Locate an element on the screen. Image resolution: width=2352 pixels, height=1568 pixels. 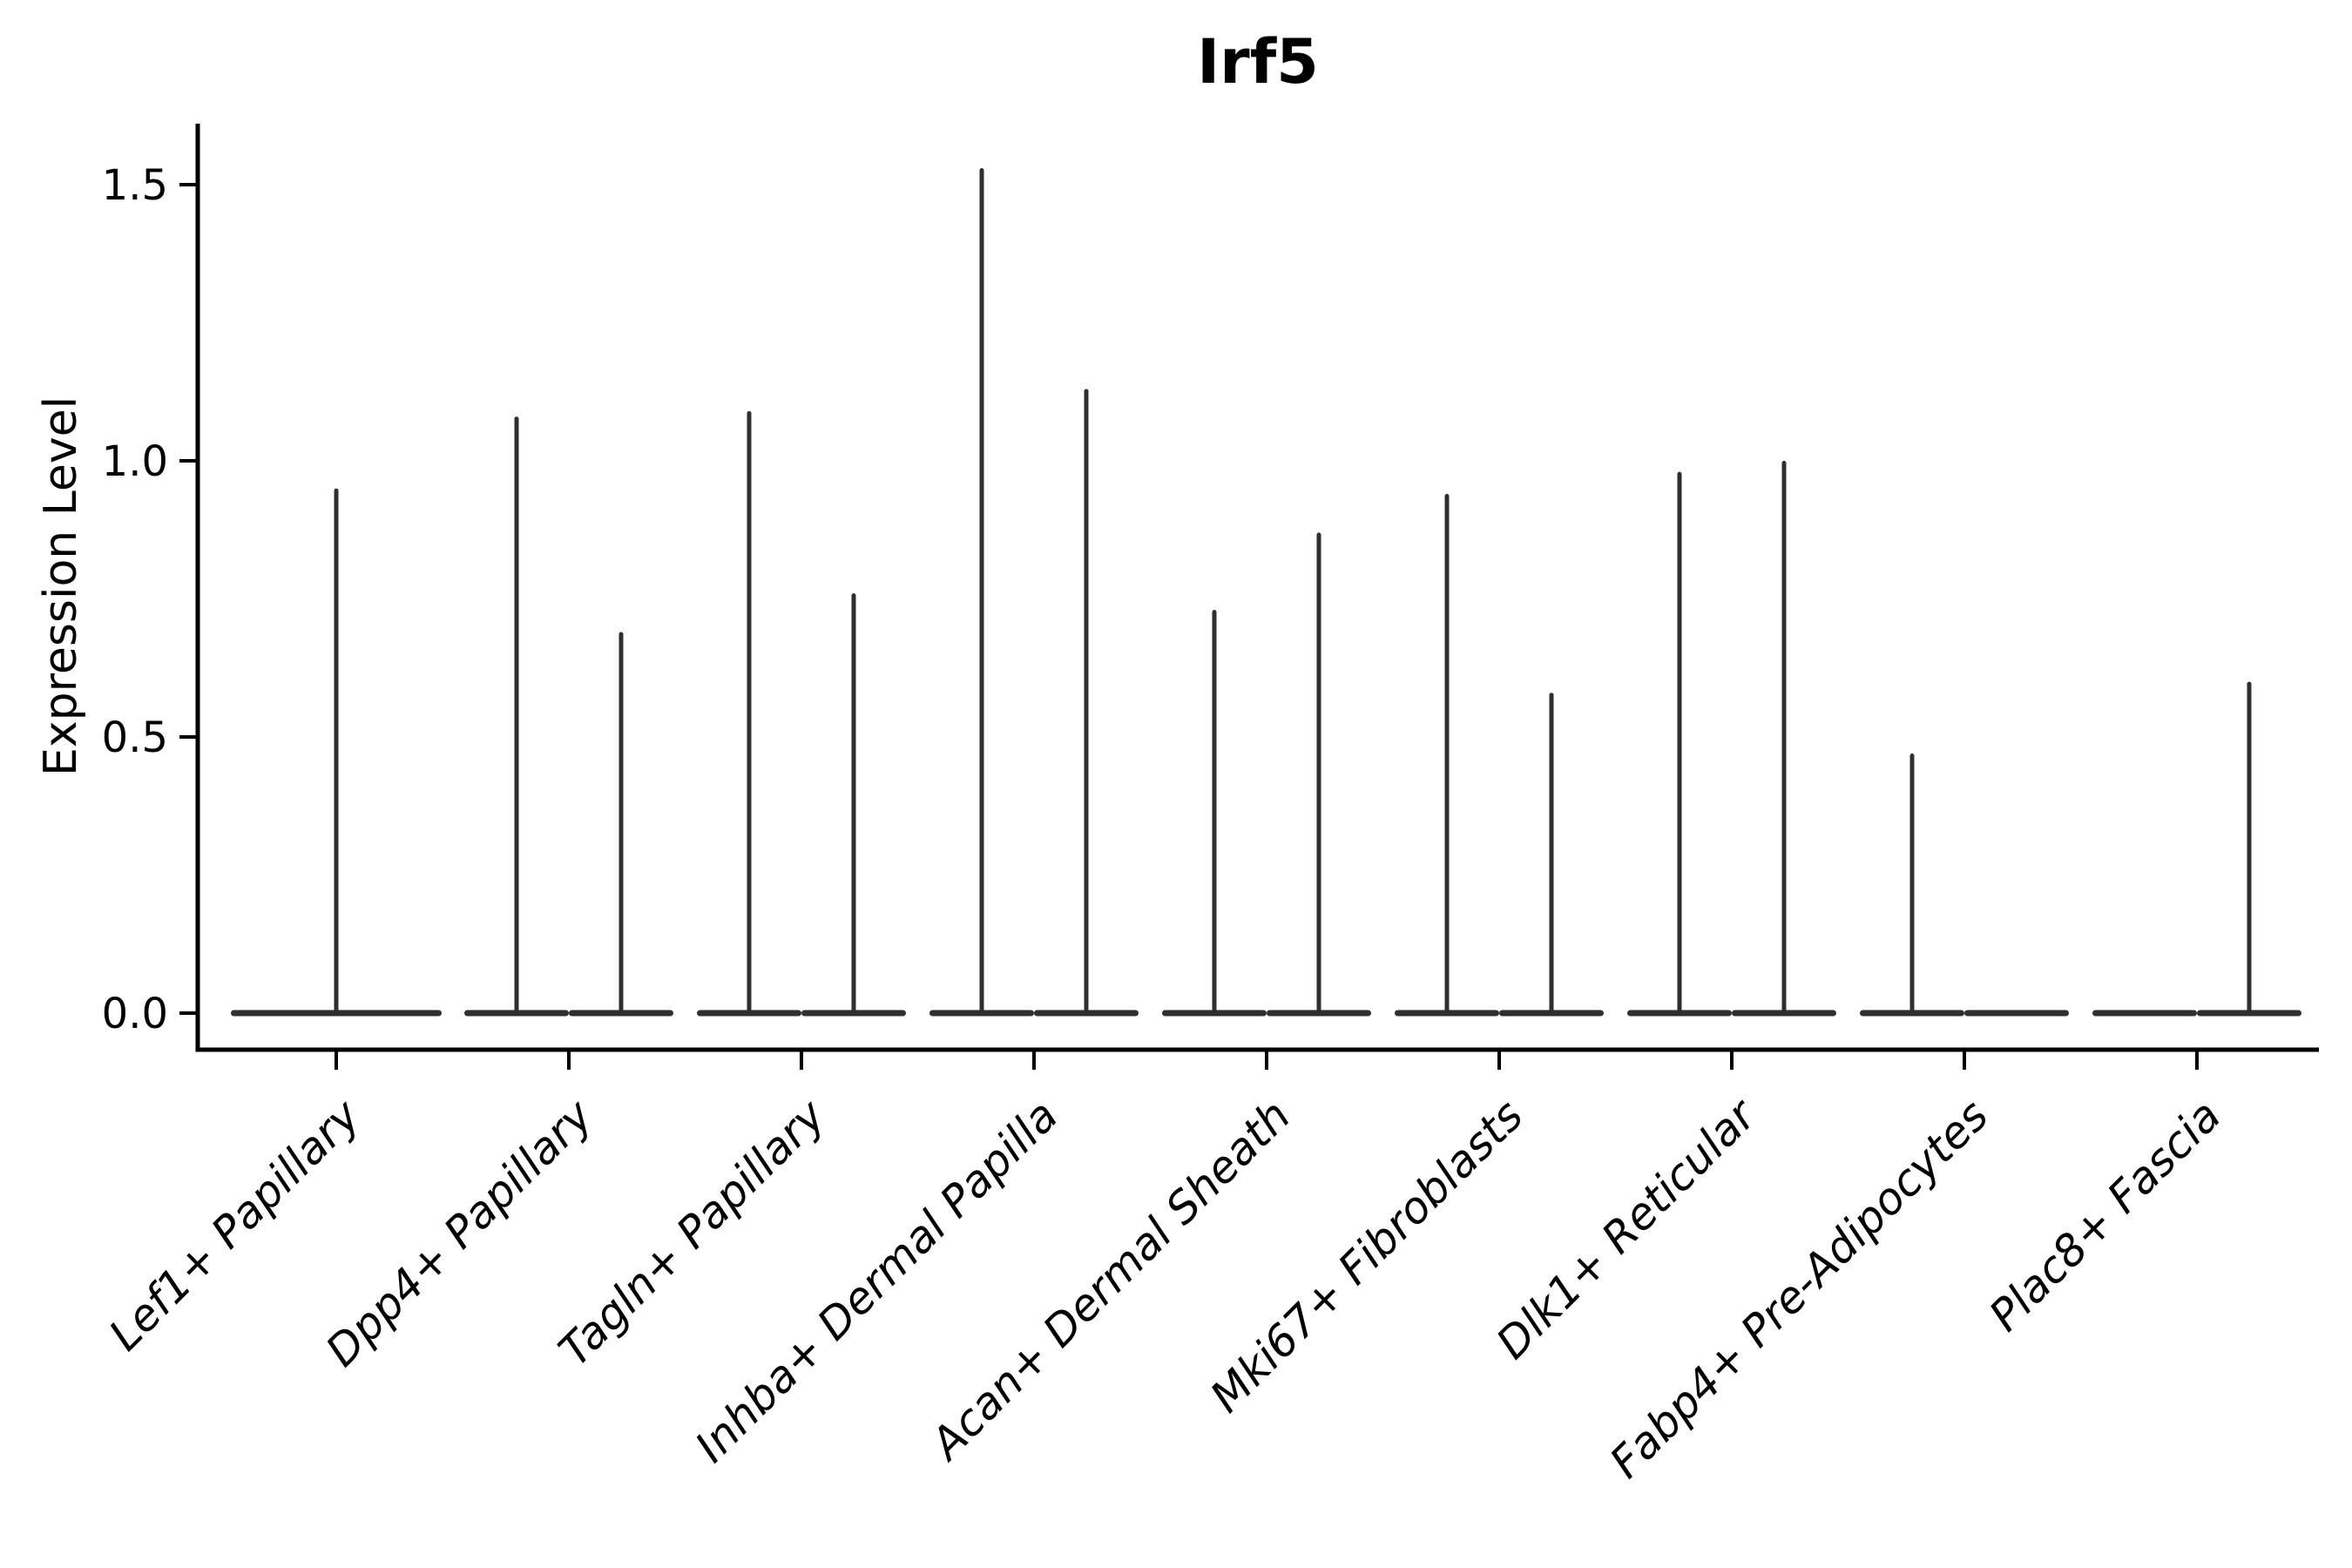
y-tick-label: 1.0 is located at coordinates (135, 461).